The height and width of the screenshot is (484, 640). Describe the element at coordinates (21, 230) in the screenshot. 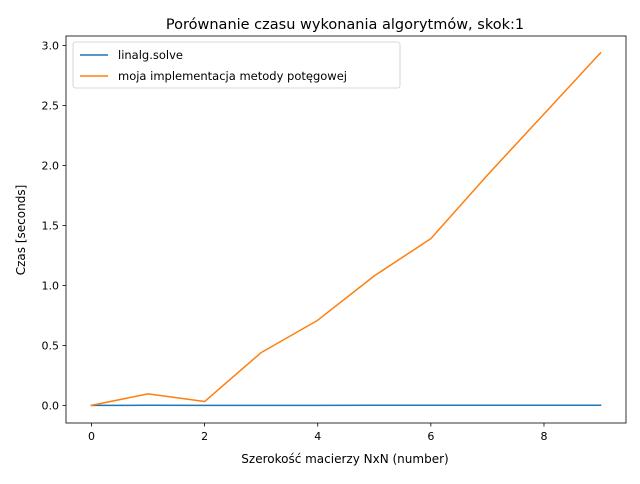

I see `y-axis-label: Czas [seconds]` at that location.